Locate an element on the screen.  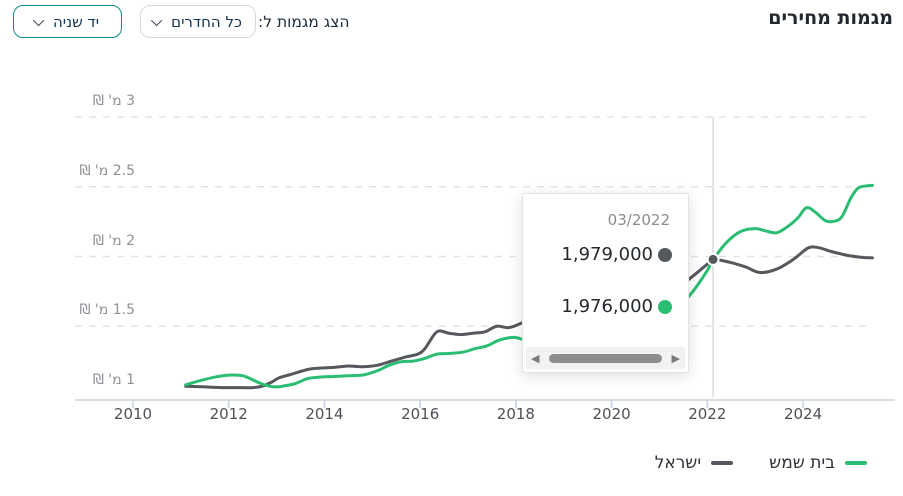
chart-legend: בית שמש ישראל is located at coordinates (761, 463).